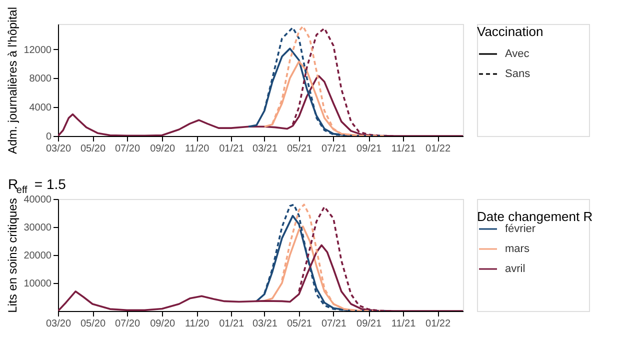  Describe the element at coordinates (535, 216) in the screenshot. I see `legend-title: Date changement R` at that location.